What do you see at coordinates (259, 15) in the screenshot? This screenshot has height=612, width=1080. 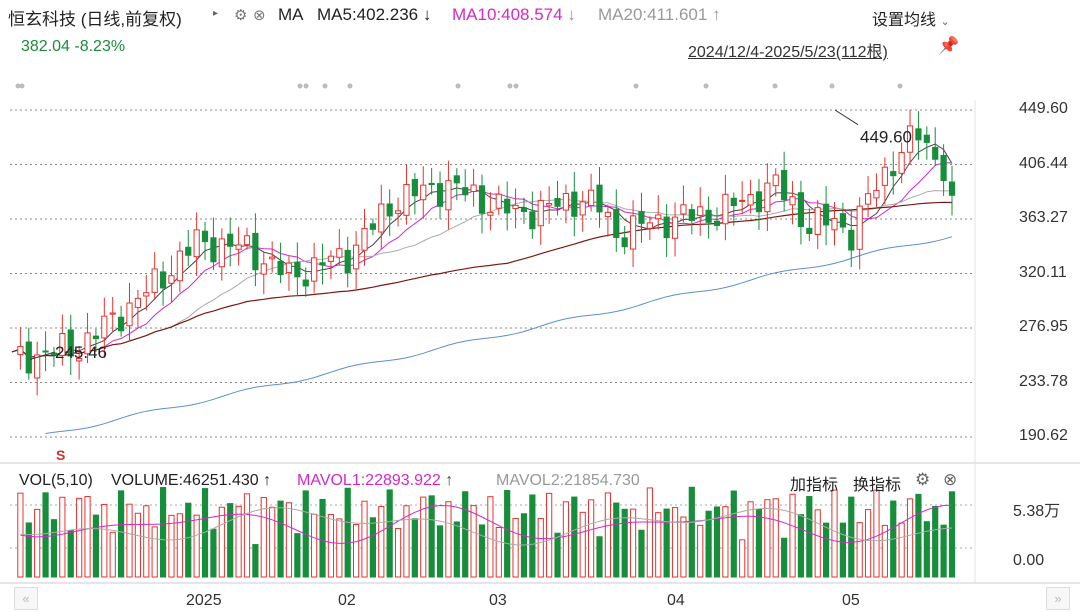 I see `ma-close-icon: ⊗` at bounding box center [259, 15].